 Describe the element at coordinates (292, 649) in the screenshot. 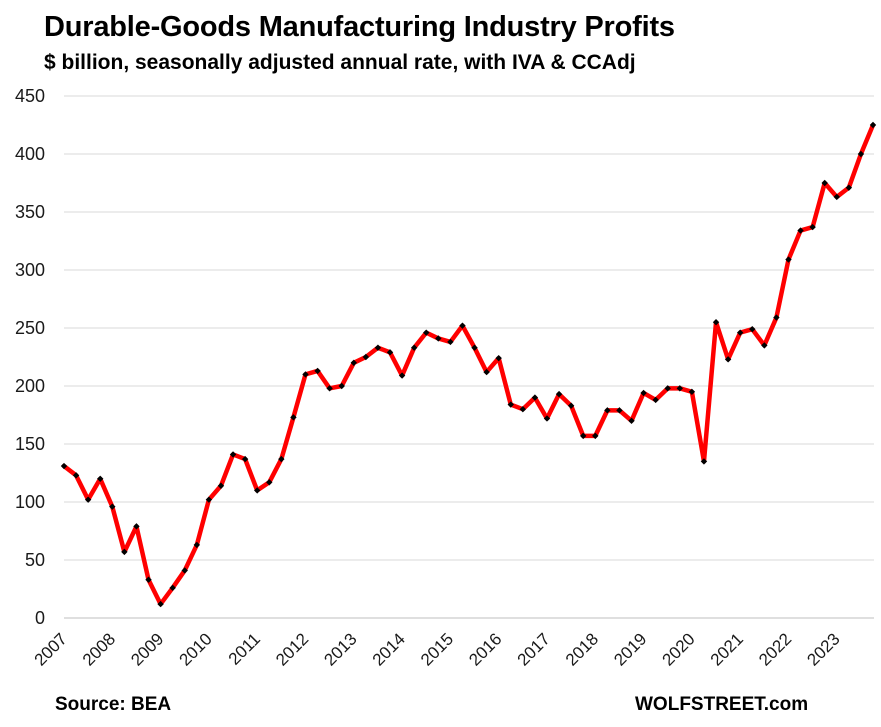

I see `x-tick-label: 2012` at that location.